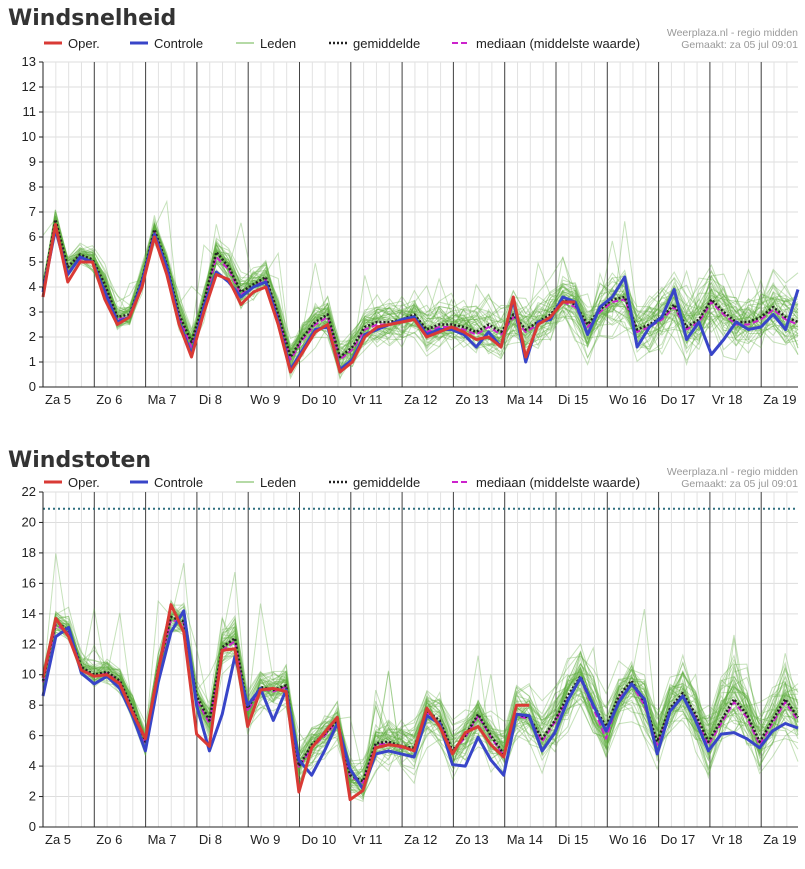 This screenshot has width=805, height=869. I want to click on y-tick-label: 3, so click(32, 311).